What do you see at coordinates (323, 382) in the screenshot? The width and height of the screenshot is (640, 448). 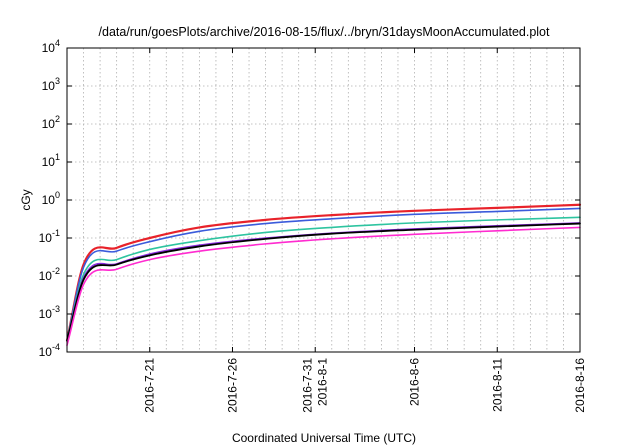 I see `x-tick-label: 2016-8-1` at bounding box center [323, 382].